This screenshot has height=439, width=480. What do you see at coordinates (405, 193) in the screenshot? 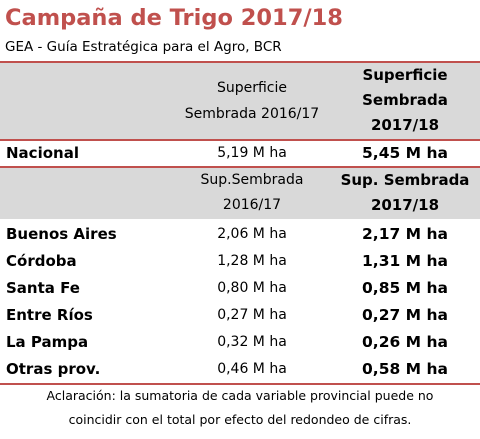
I see `header2-2017-column: Sup. Sembrada 2017/18` at bounding box center [405, 193].